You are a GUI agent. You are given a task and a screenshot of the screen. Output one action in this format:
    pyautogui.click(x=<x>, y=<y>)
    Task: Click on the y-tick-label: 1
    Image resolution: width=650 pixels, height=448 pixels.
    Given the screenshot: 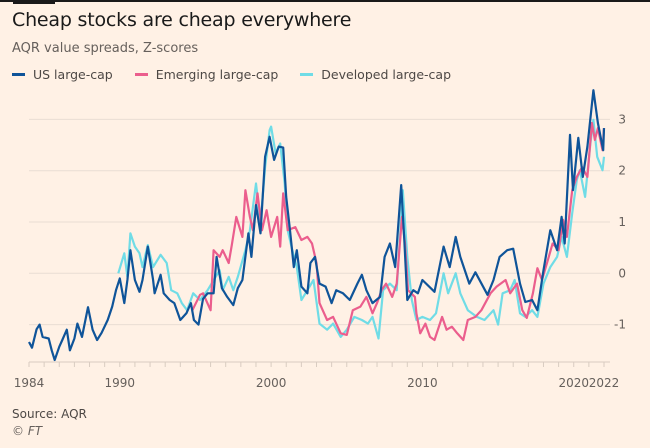 What is the action you would take?
    pyautogui.click(x=622, y=222)
    